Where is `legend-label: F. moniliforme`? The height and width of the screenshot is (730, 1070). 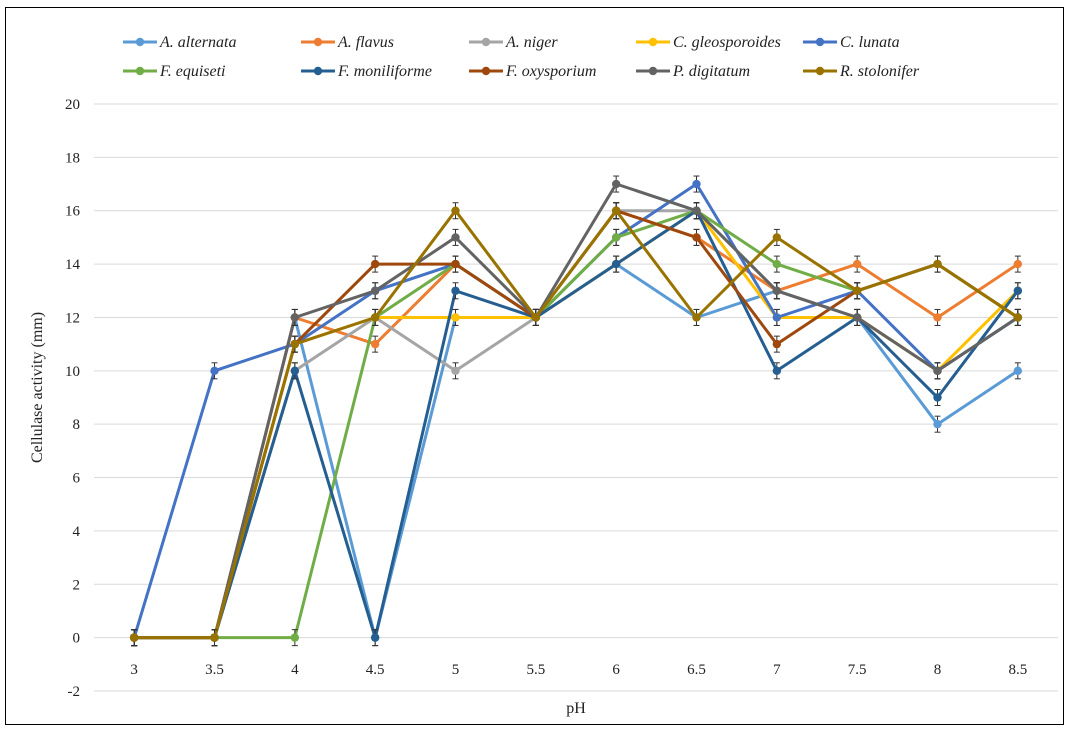
legend-label: F. moniliforme is located at coordinates (384, 71).